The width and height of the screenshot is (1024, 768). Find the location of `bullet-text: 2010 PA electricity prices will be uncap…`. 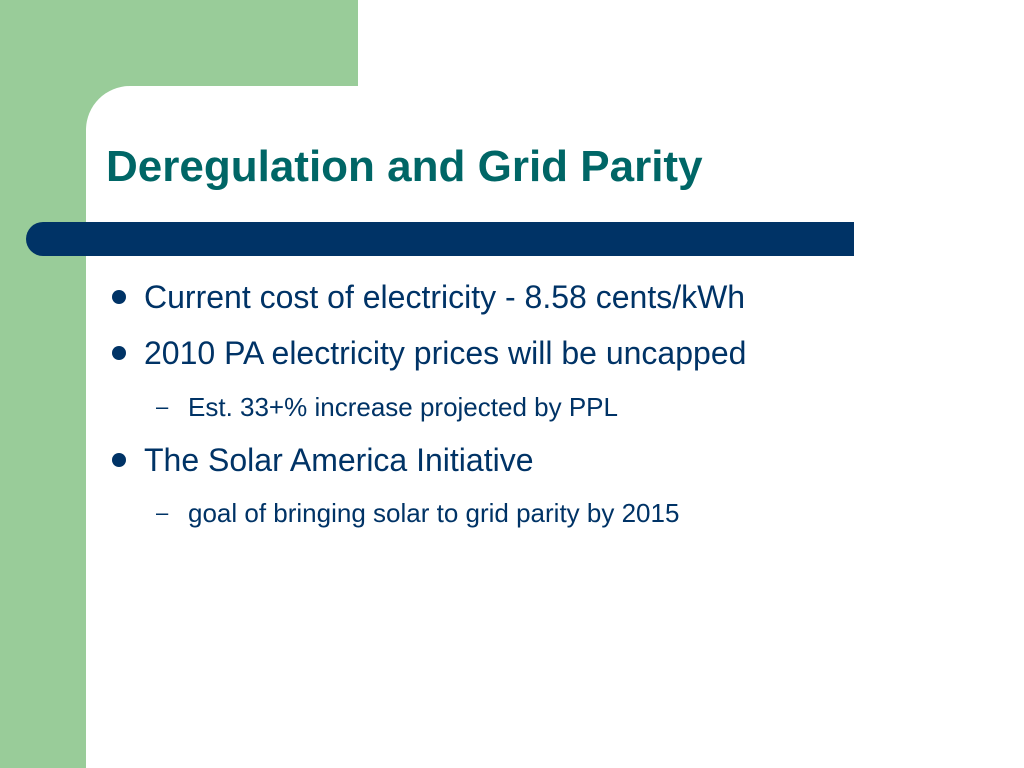

bullet-text: 2010 PA electricity prices will be uncap… is located at coordinates (445, 353).